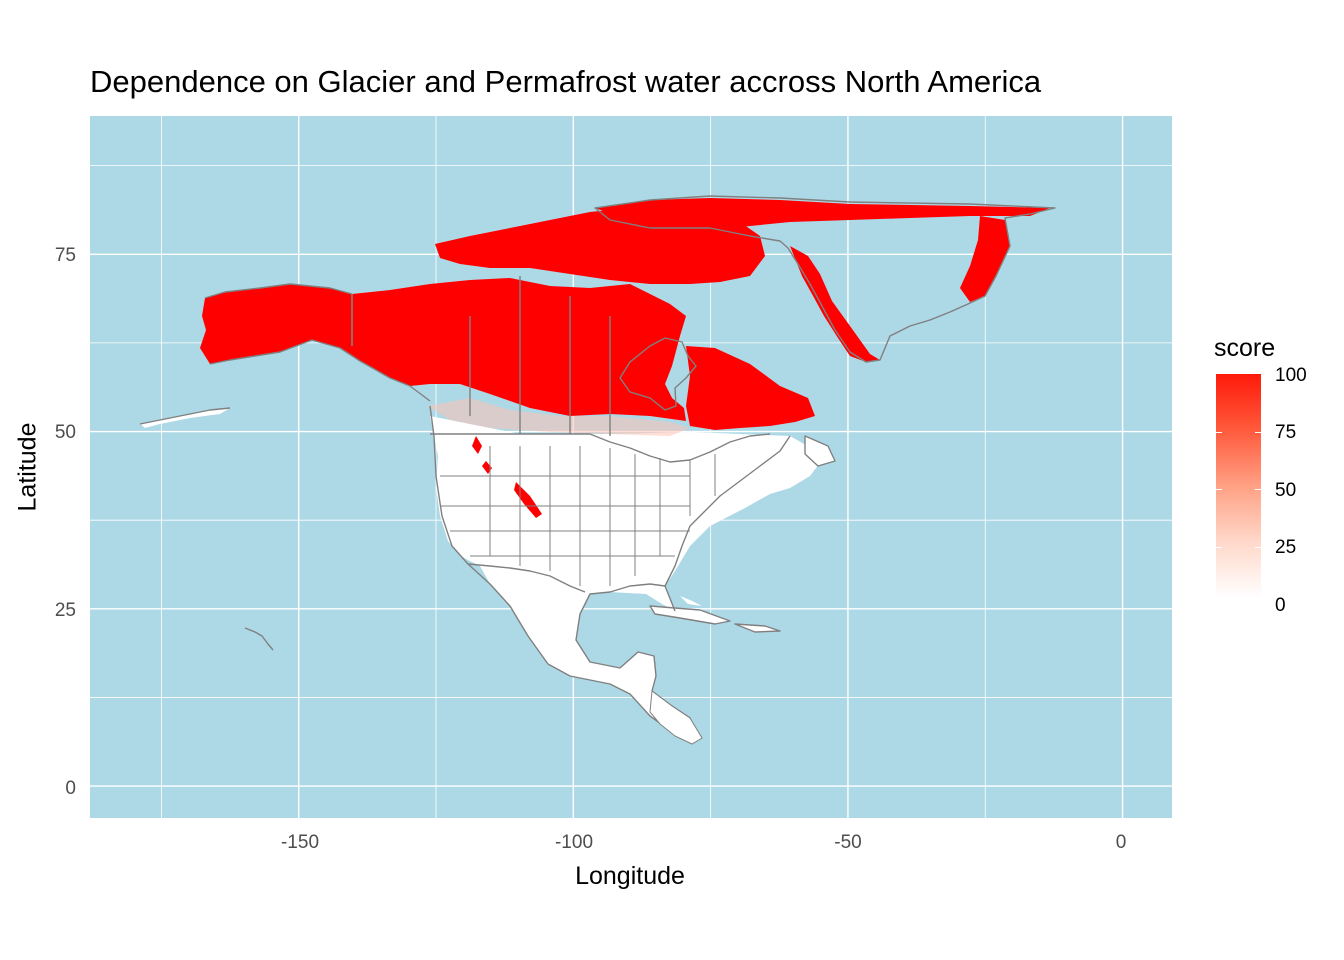 The width and height of the screenshot is (1344, 960). What do you see at coordinates (481, 356) in the screenshot?
I see `border-canada-provinces` at bounding box center [481, 356].